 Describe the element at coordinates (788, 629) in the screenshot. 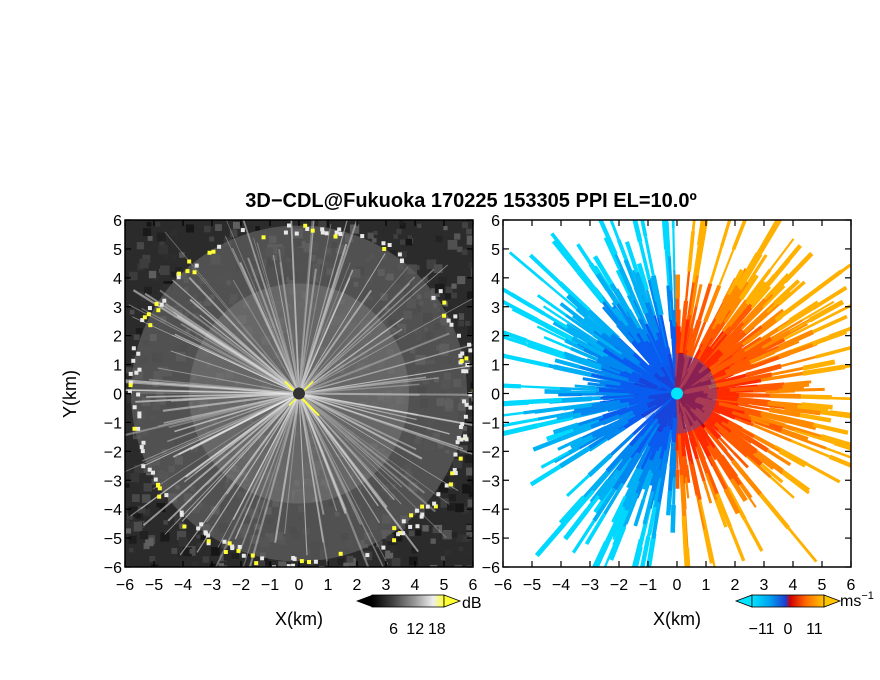

I see `velocity-colorbar-tick-label: 0` at that location.